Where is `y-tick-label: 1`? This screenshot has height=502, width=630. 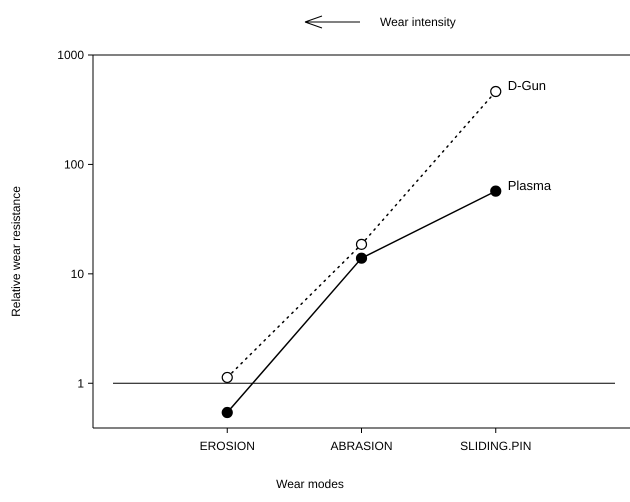 y-tick-label: 1 is located at coordinates (80, 383).